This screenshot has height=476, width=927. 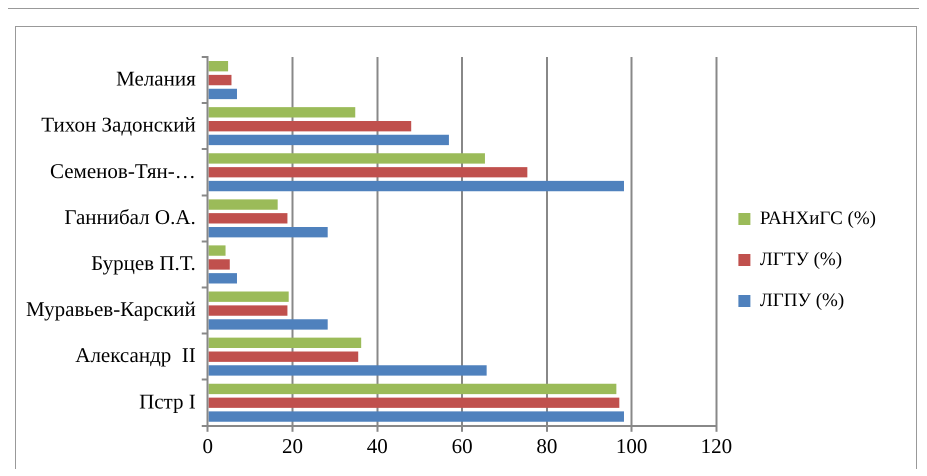 I want to click on y-tick-label: Муравьев-Карский, so click(x=111, y=309).